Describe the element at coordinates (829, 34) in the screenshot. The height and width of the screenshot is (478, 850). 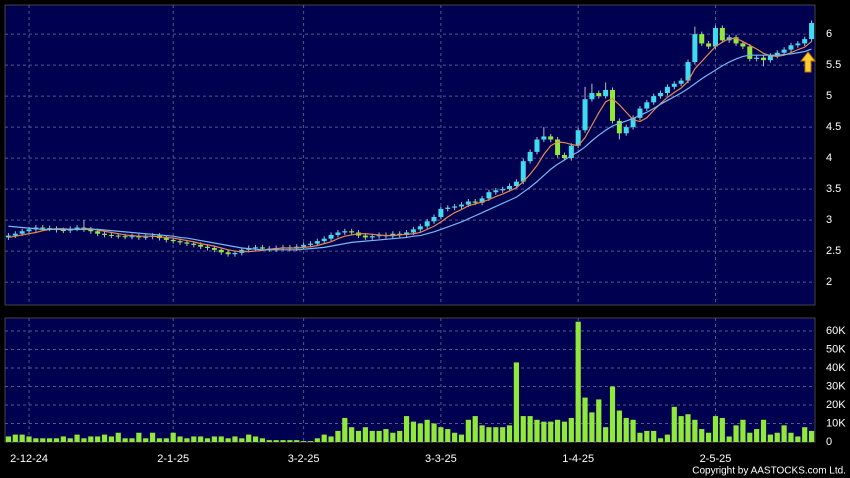
I see `y-tick-label: 6` at that location.